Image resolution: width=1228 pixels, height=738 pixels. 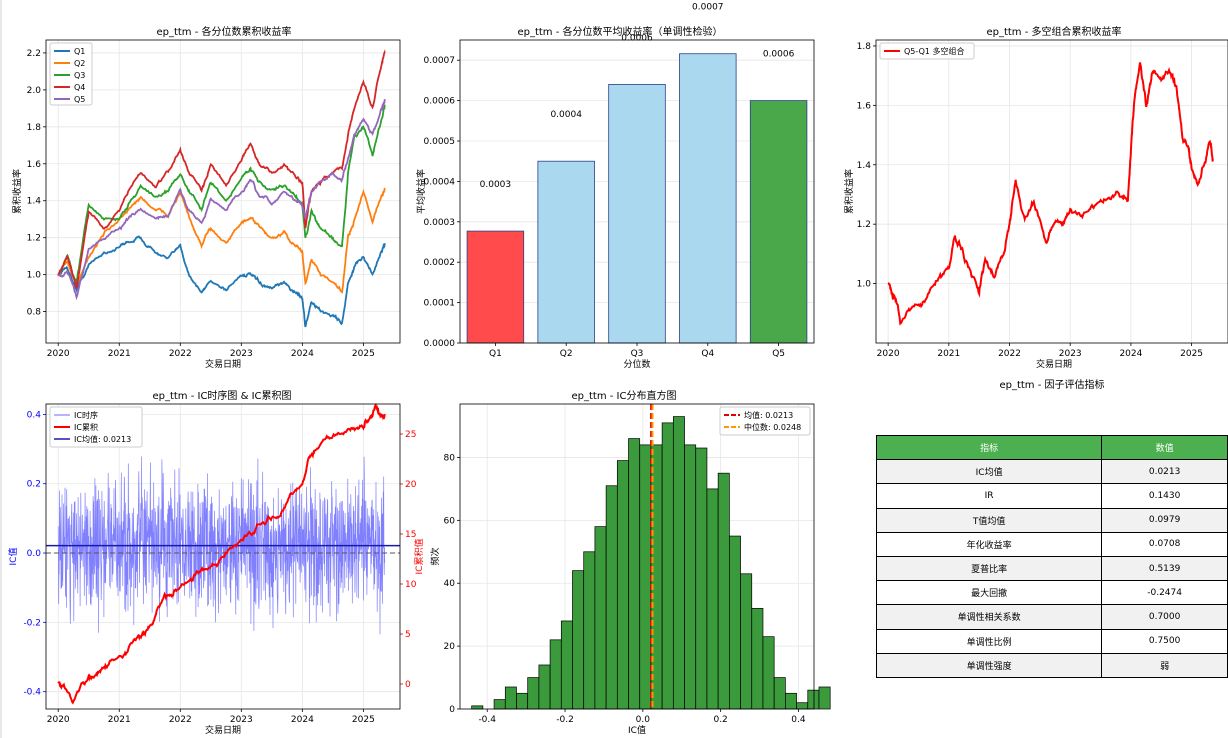 I want to click on p5-legend: 均值: 0.0213 中位数: 0.0248, so click(x=765, y=421).